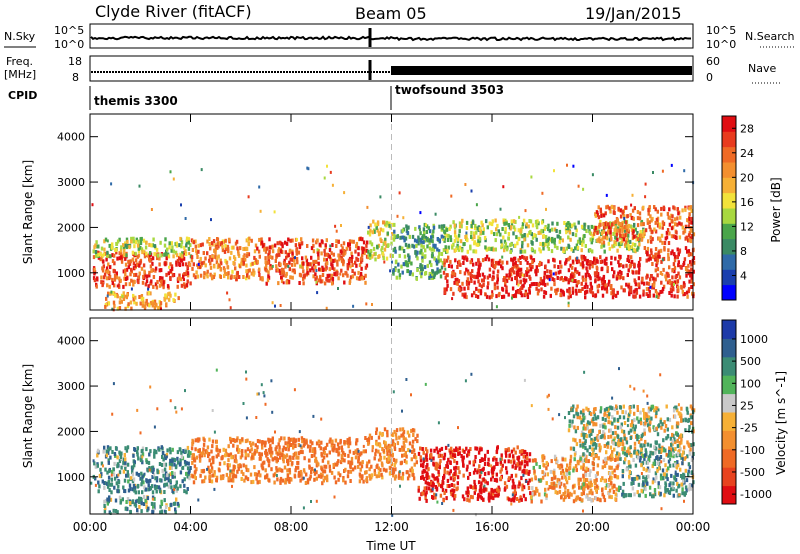 Image resolution: width=800 pixels, height=554 pixels. What do you see at coordinates (729, 170) in the screenshot?
I see `colorbar-segment` at bounding box center [729, 170].